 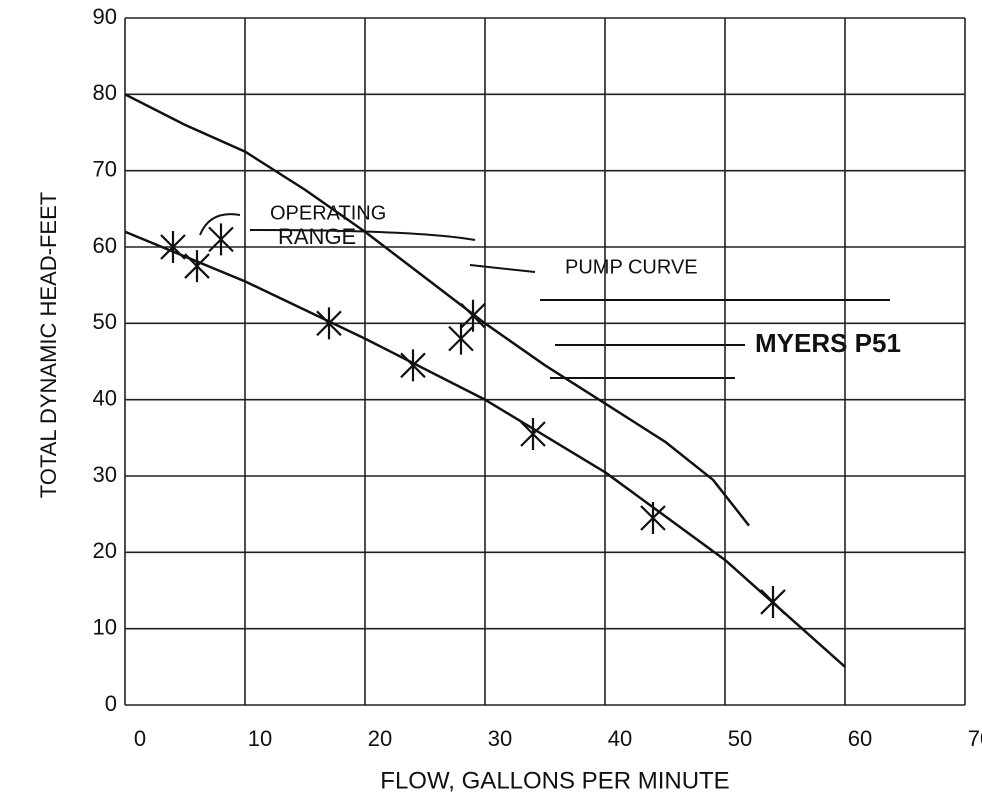 I want to click on y-axis-title: TOTAL DYNAMIC HEAD-FEET, so click(x=48, y=345).